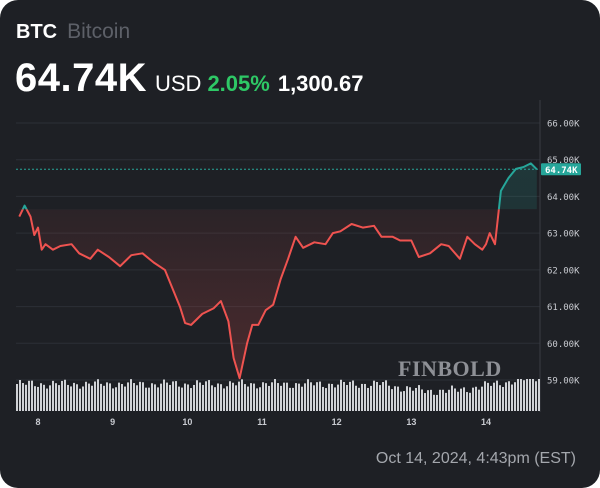 The height and width of the screenshot is (488, 600). I want to click on x-axis-ticks: 8 9 10 11 12 13 14, so click(263, 422).